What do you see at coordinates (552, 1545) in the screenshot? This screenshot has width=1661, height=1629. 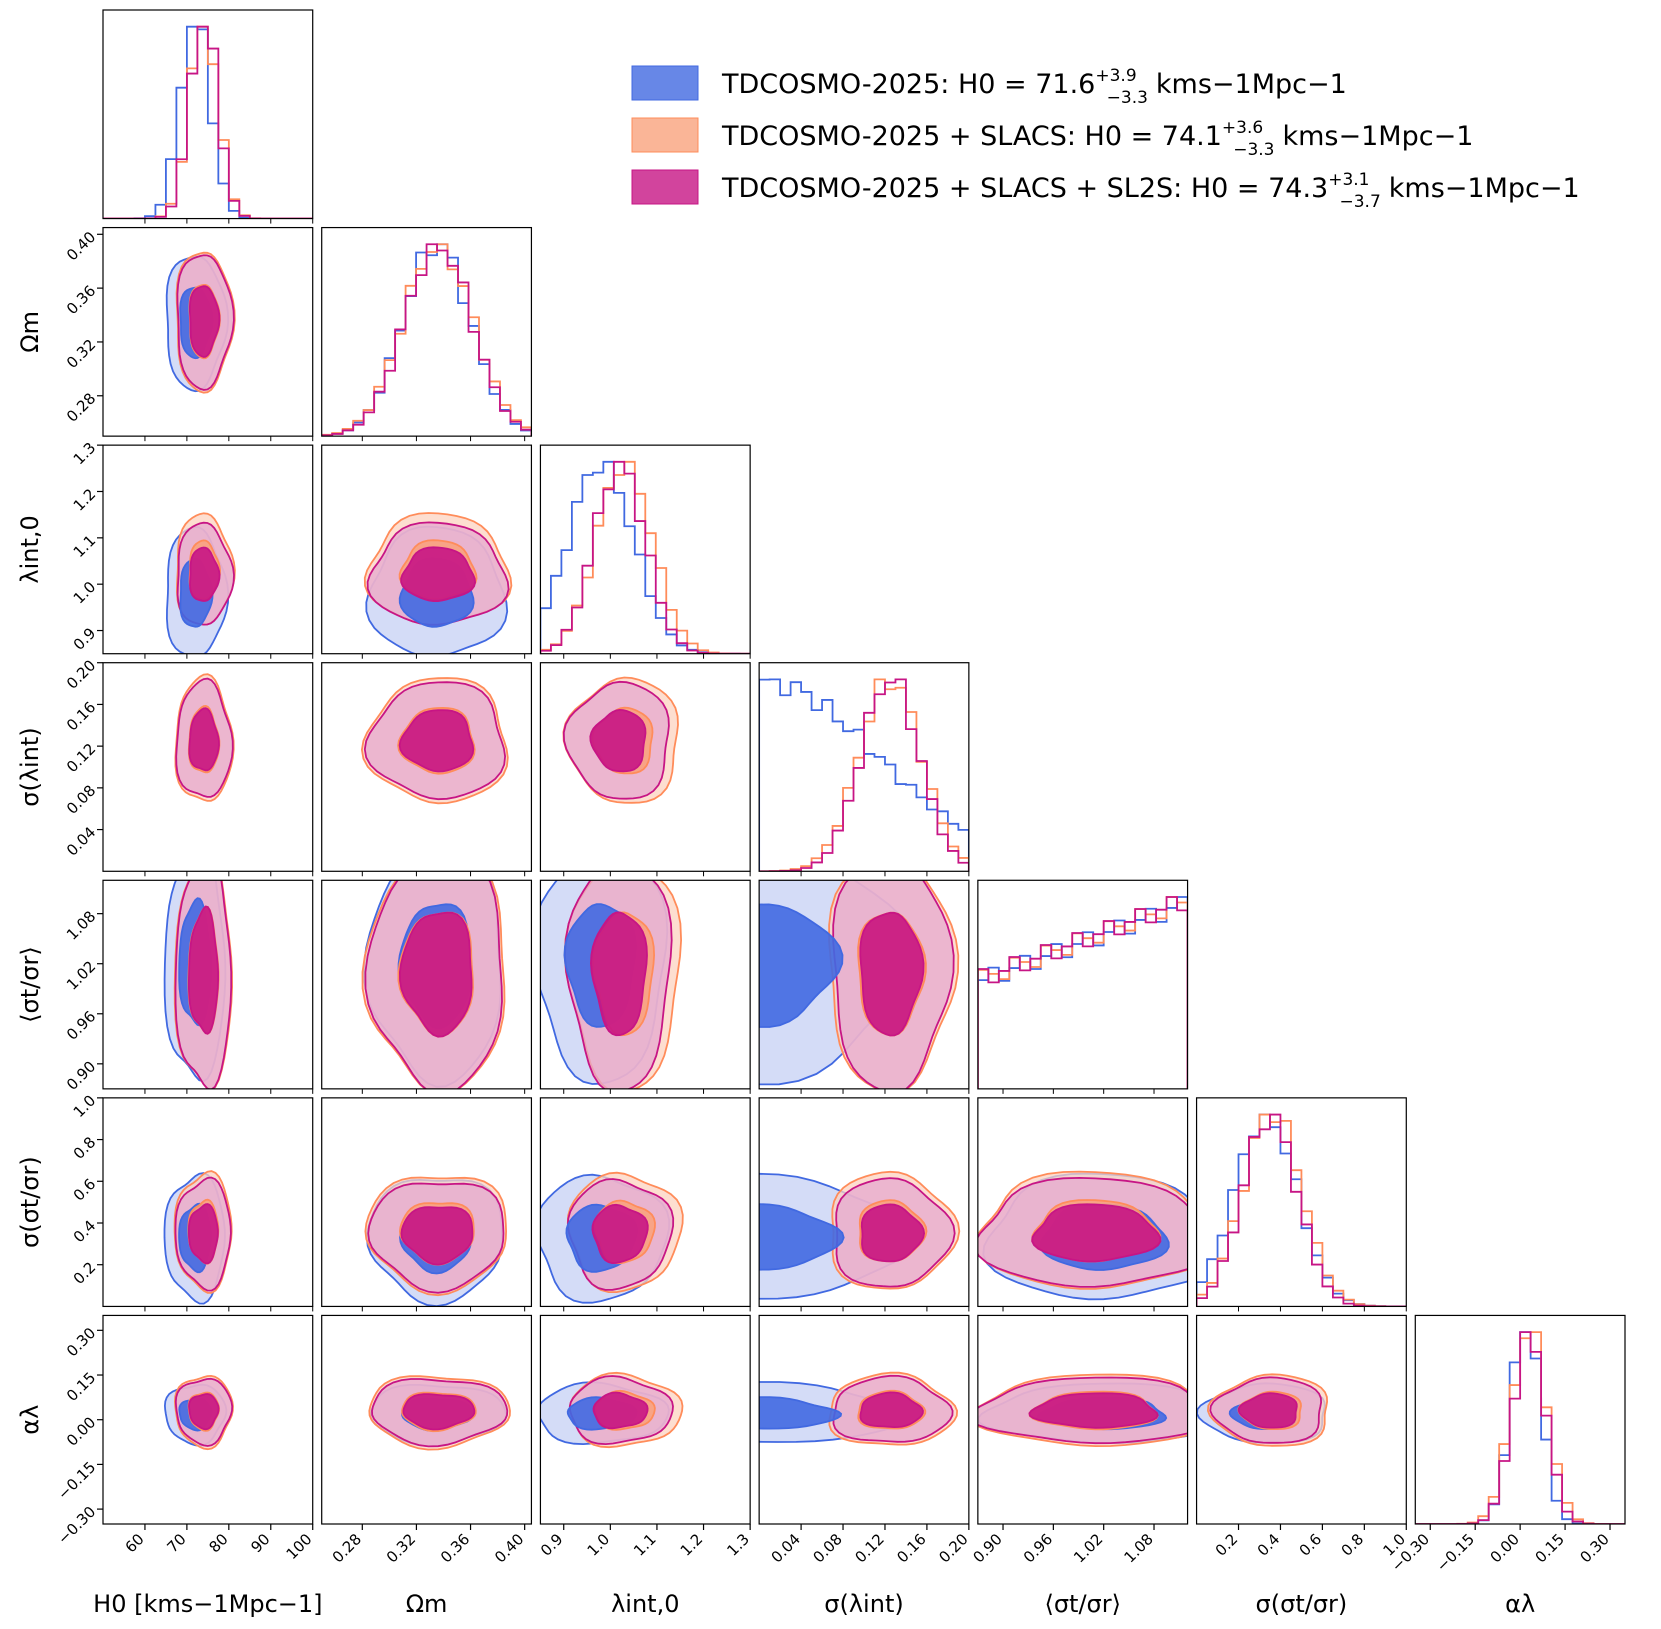 I see `xtick-lam-0: 0.9` at bounding box center [552, 1545].